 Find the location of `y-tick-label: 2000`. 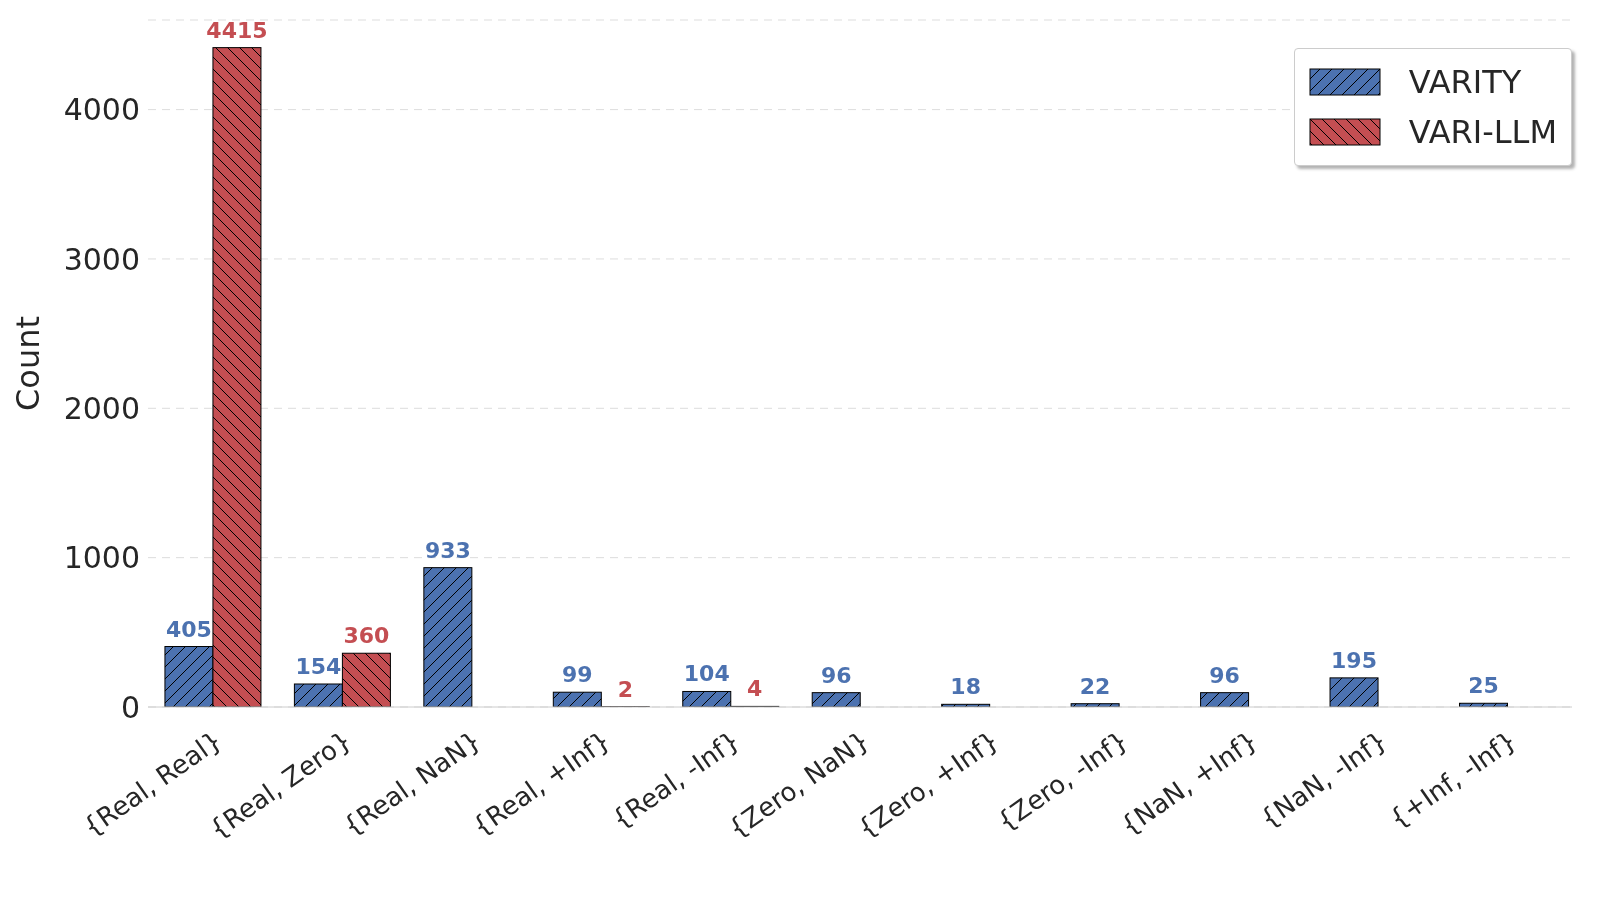

y-tick-label: 2000 is located at coordinates (101, 408).